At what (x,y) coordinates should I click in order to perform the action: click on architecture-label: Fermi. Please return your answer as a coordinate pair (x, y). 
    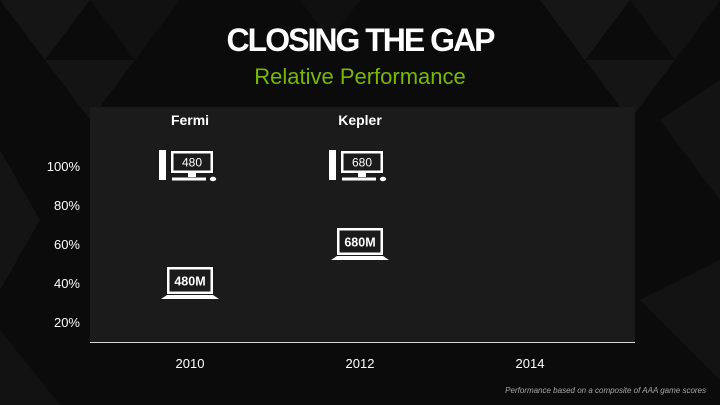
    Looking at the image, I should click on (190, 120).